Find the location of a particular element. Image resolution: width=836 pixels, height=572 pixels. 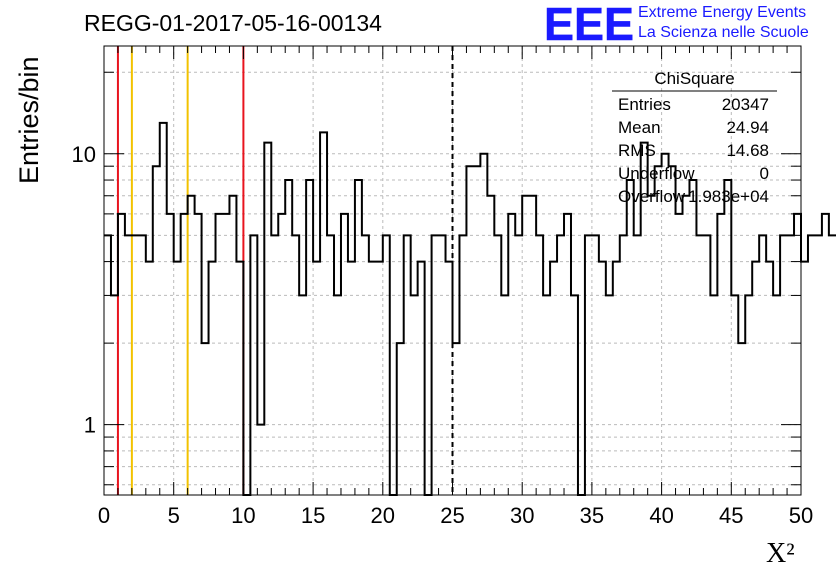

chart-title: REGG-01-2017-05-16-00134 is located at coordinates (233, 23).